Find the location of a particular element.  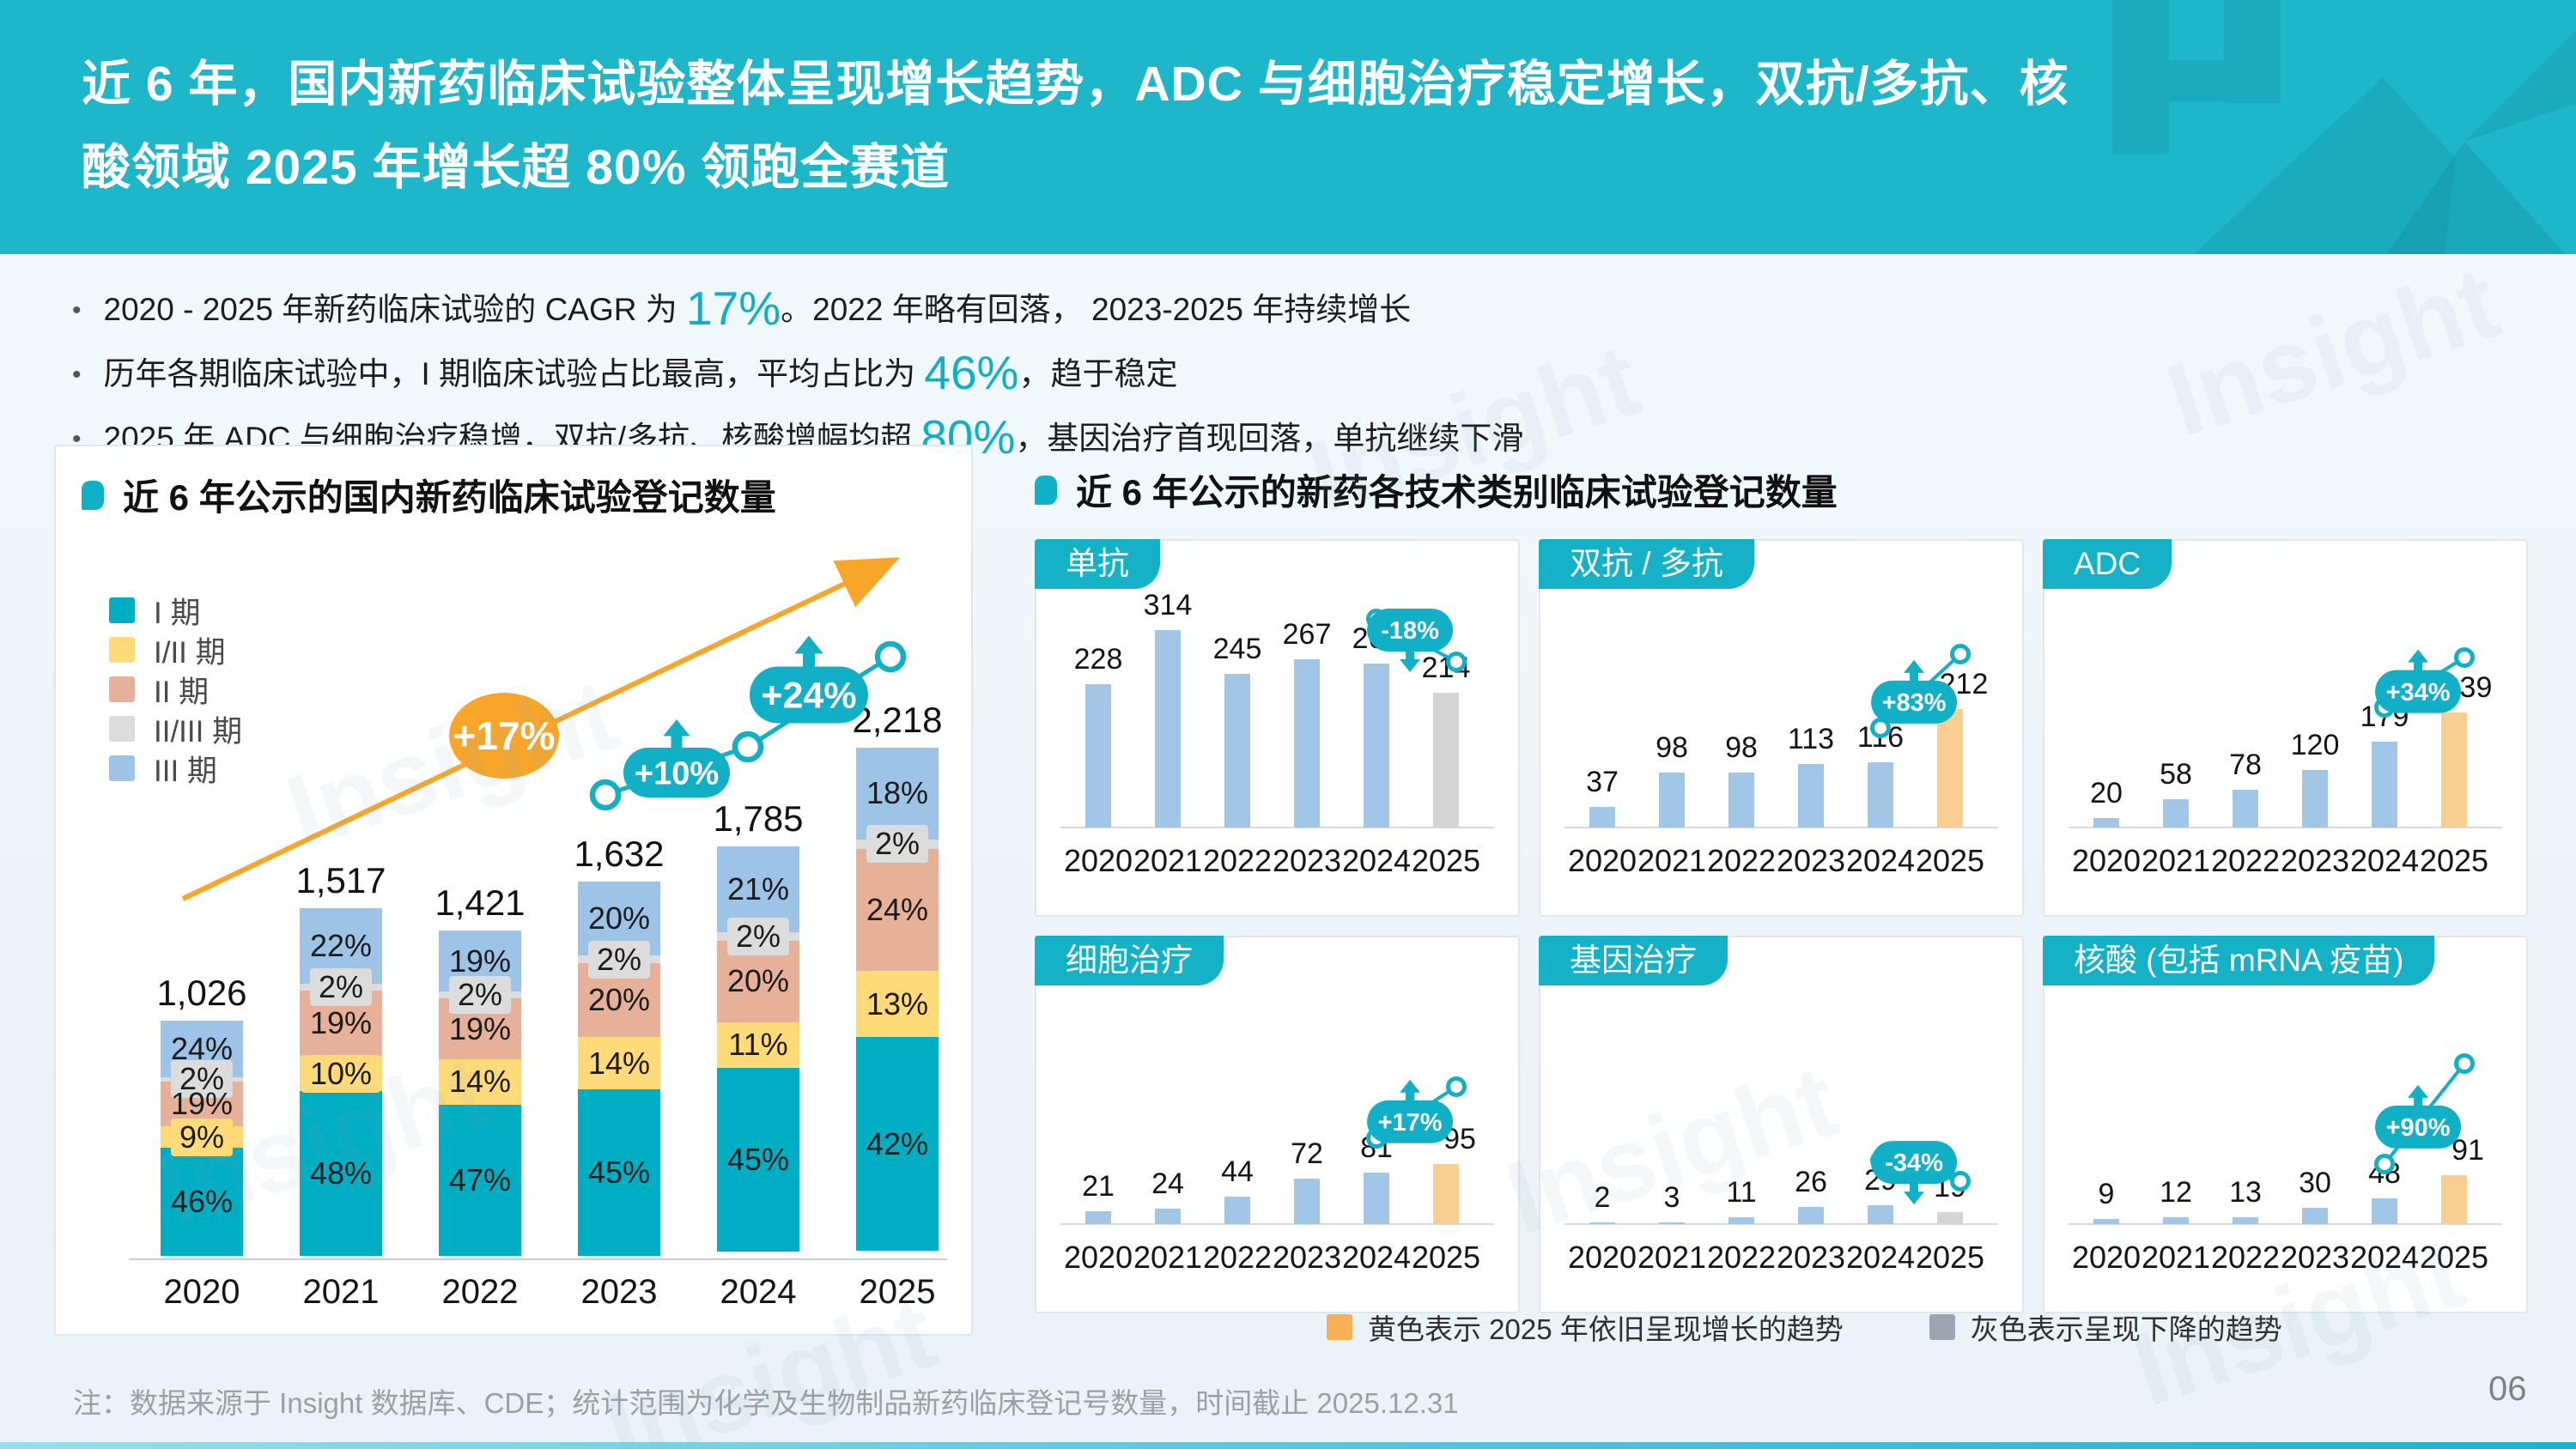

segment-label: 45% is located at coordinates (619, 1172).